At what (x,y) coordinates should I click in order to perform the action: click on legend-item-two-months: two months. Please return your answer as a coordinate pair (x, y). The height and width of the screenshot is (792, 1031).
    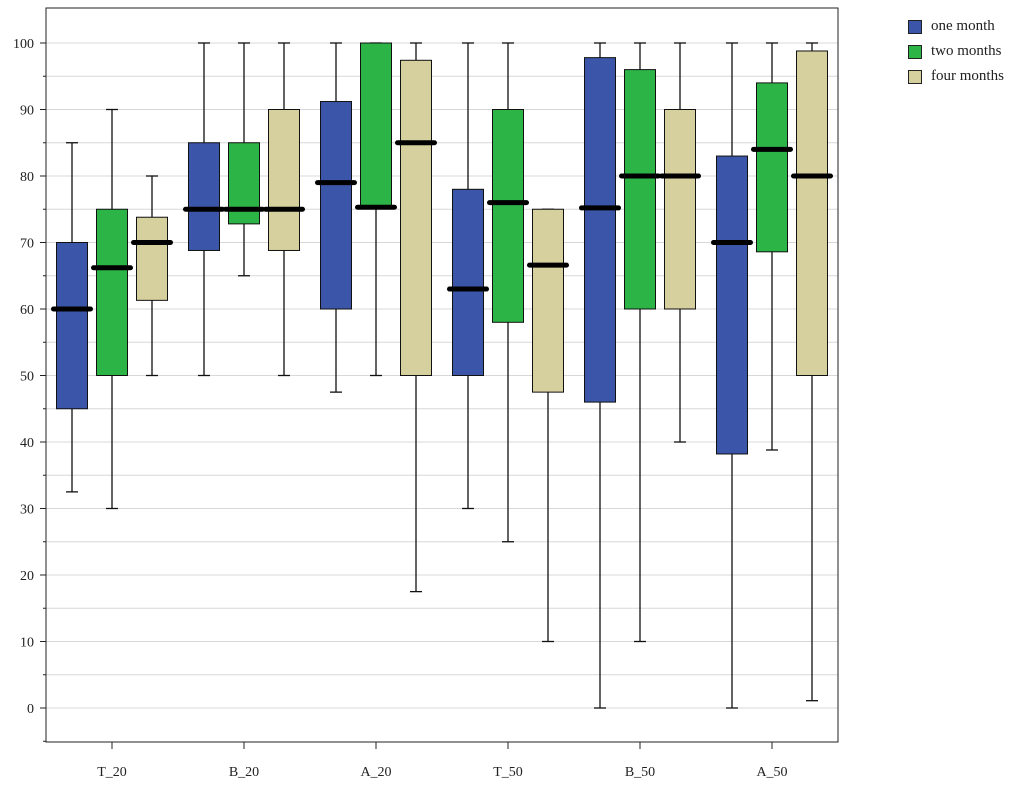
    Looking at the image, I should click on (956, 51).